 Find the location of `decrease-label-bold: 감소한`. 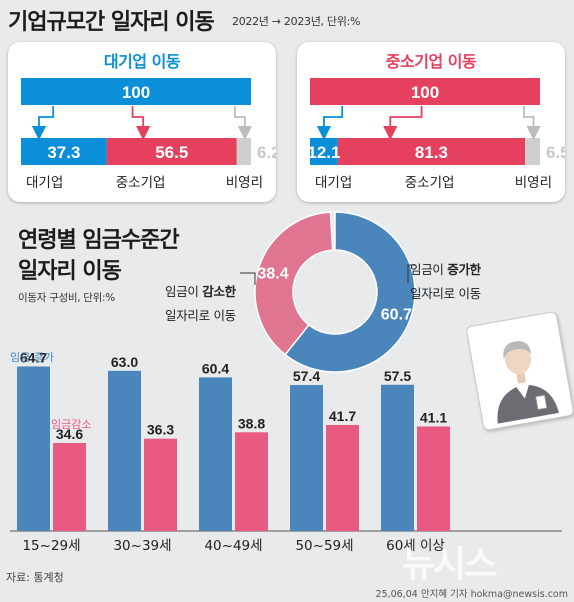

decrease-label-bold: 감소한 is located at coordinates (219, 291).